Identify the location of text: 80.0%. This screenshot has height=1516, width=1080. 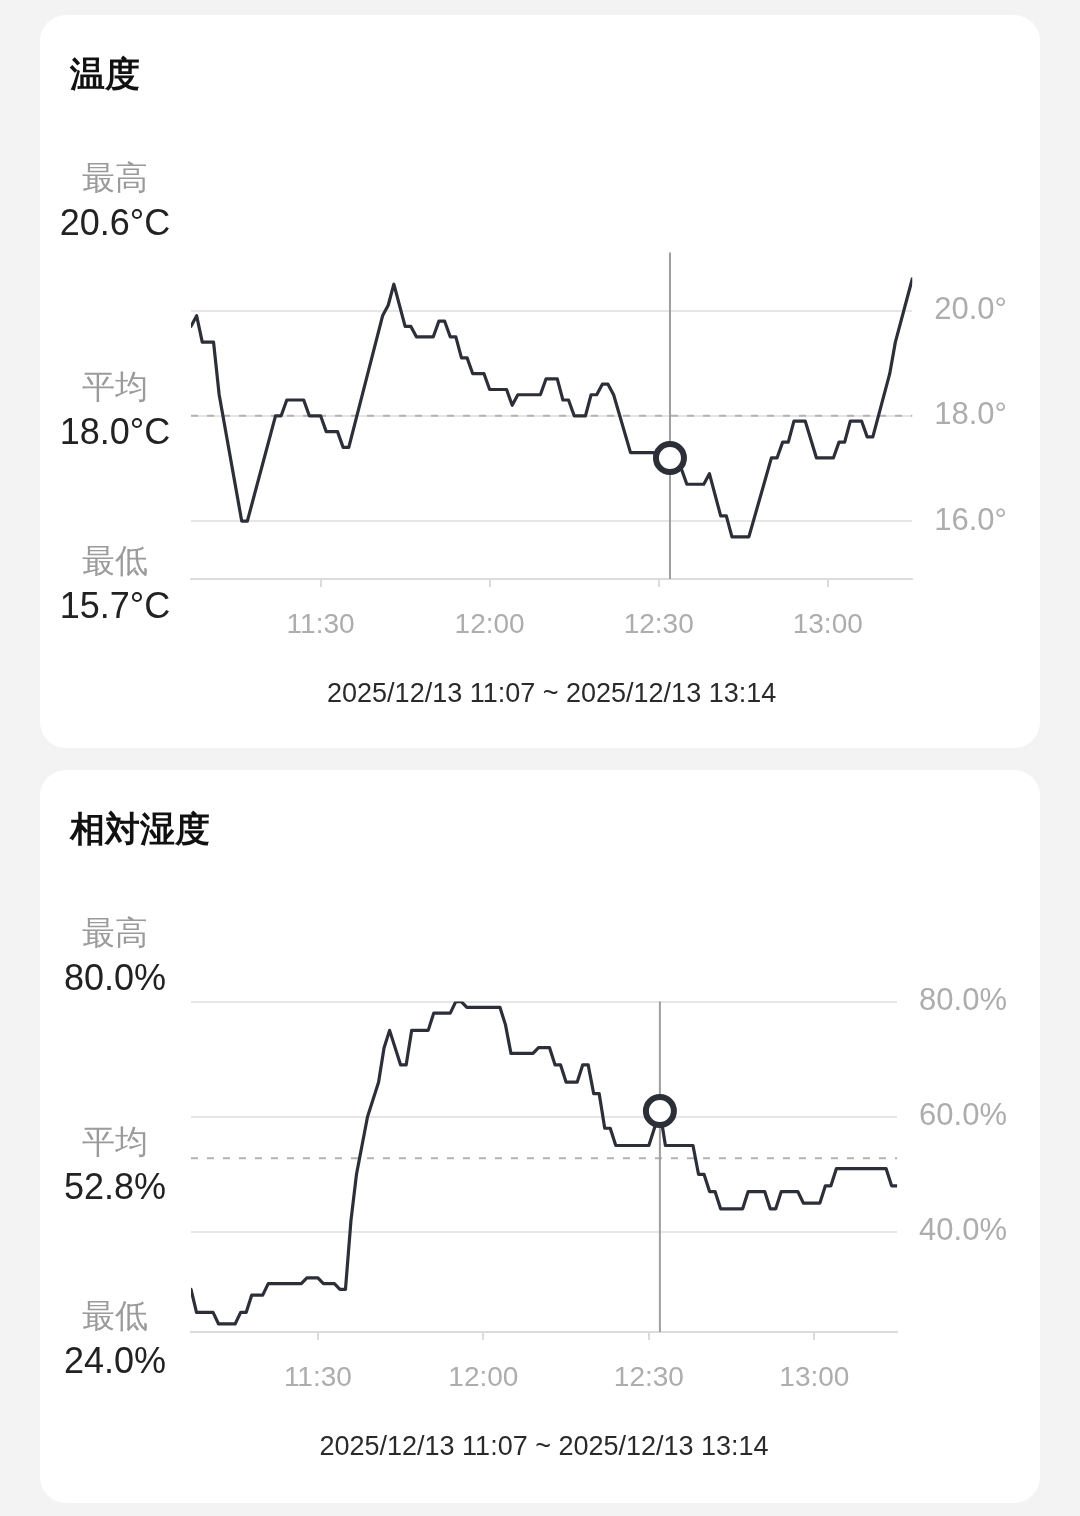
(115, 977).